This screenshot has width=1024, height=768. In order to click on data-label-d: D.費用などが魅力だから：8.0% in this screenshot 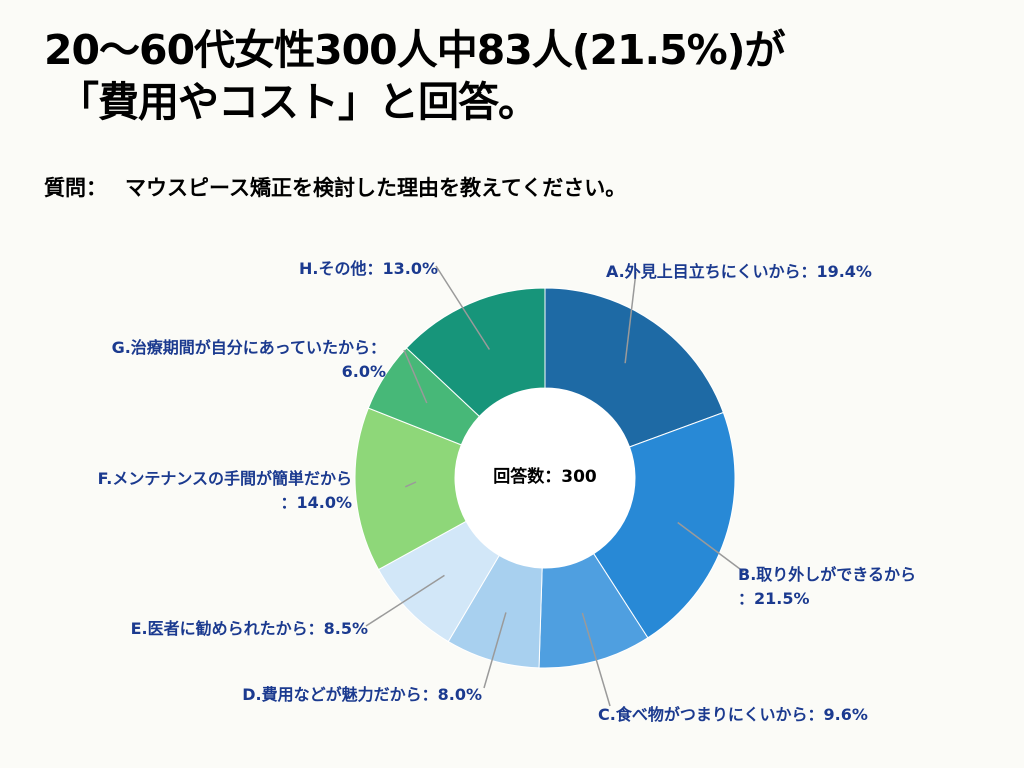, I will do `click(362, 695)`.